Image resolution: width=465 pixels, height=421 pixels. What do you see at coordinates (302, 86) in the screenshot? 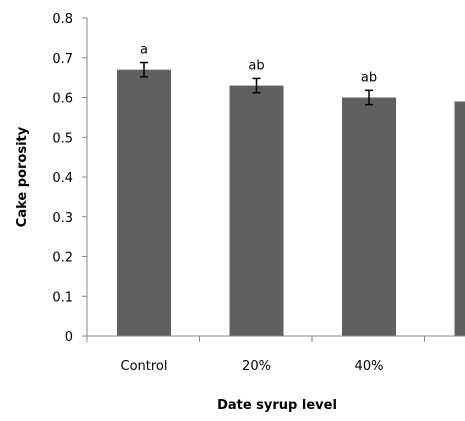
I see `error-bars-layer` at bounding box center [302, 86].